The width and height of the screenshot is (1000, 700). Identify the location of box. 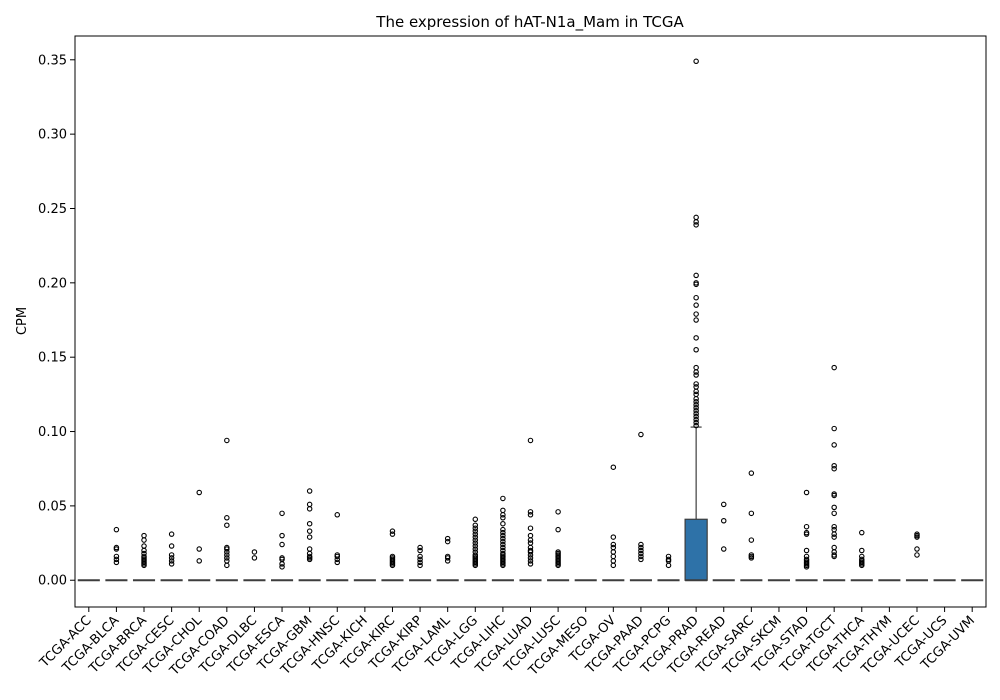
(696, 549).